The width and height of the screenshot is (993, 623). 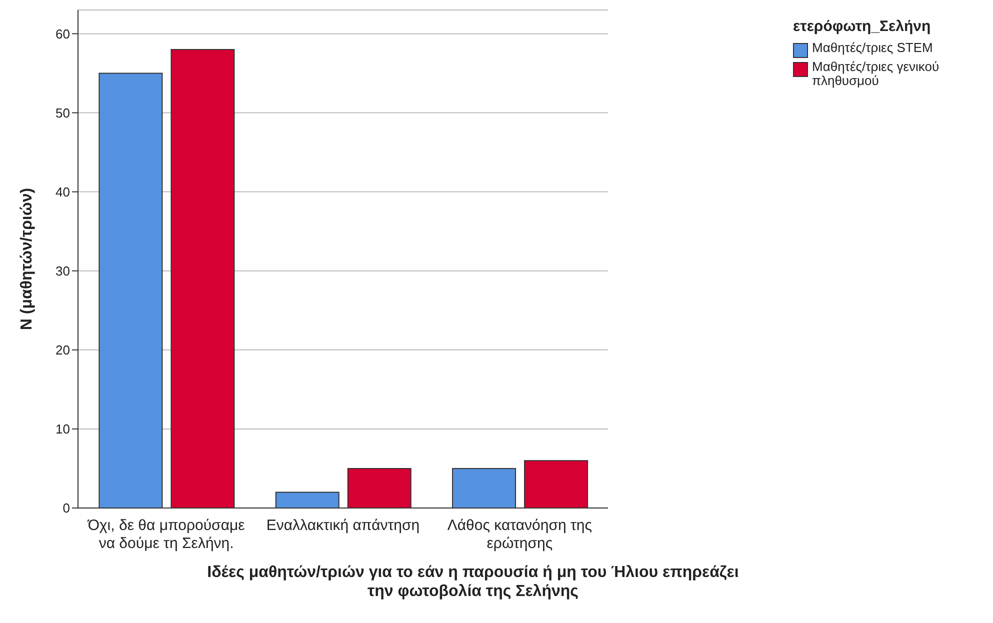 What do you see at coordinates (63, 270) in the screenshot?
I see `y-tick-label: 30` at bounding box center [63, 270].